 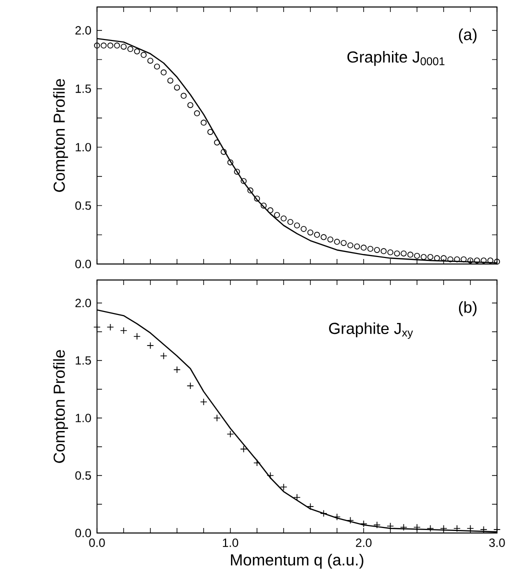 I want to click on annotation: (a), so click(x=467, y=36).